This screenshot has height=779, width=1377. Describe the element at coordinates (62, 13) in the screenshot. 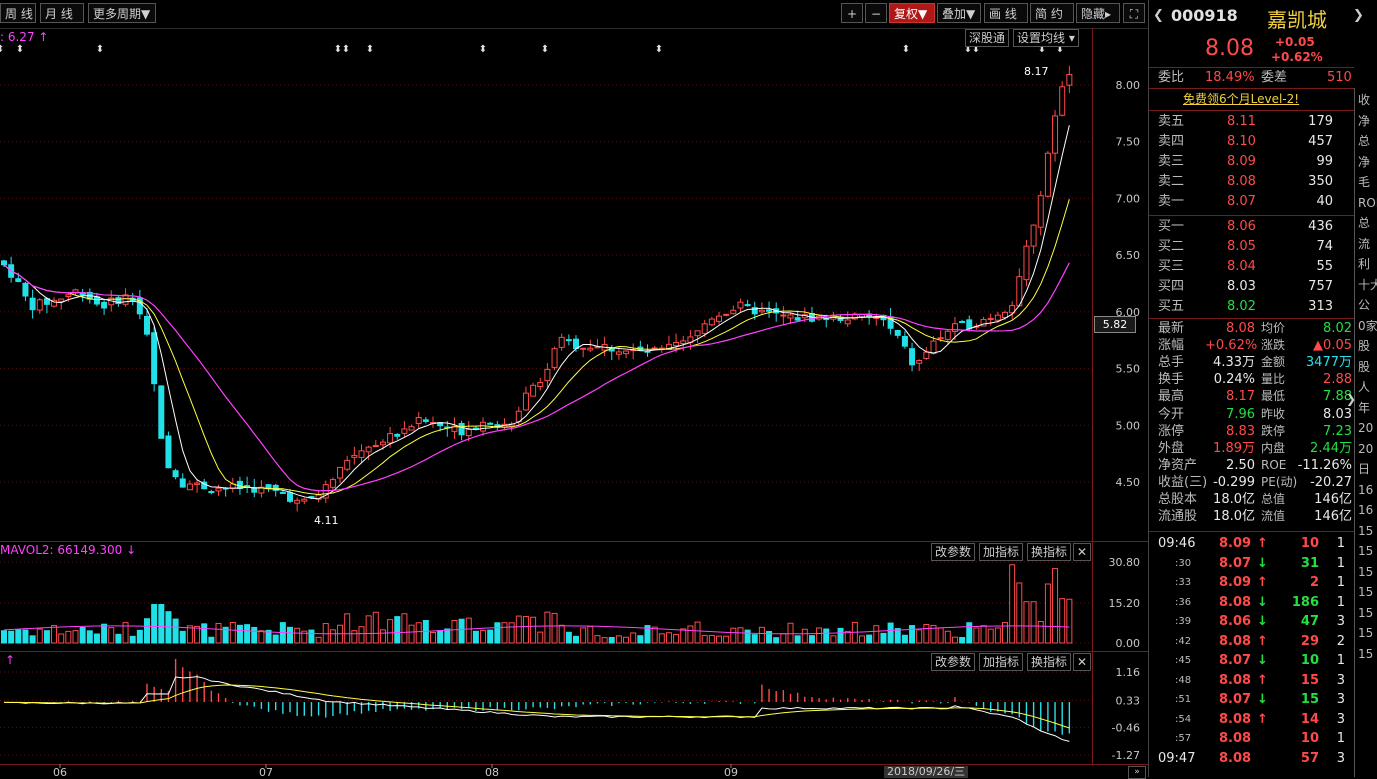

I see `monthly-button: 月 线` at that location.